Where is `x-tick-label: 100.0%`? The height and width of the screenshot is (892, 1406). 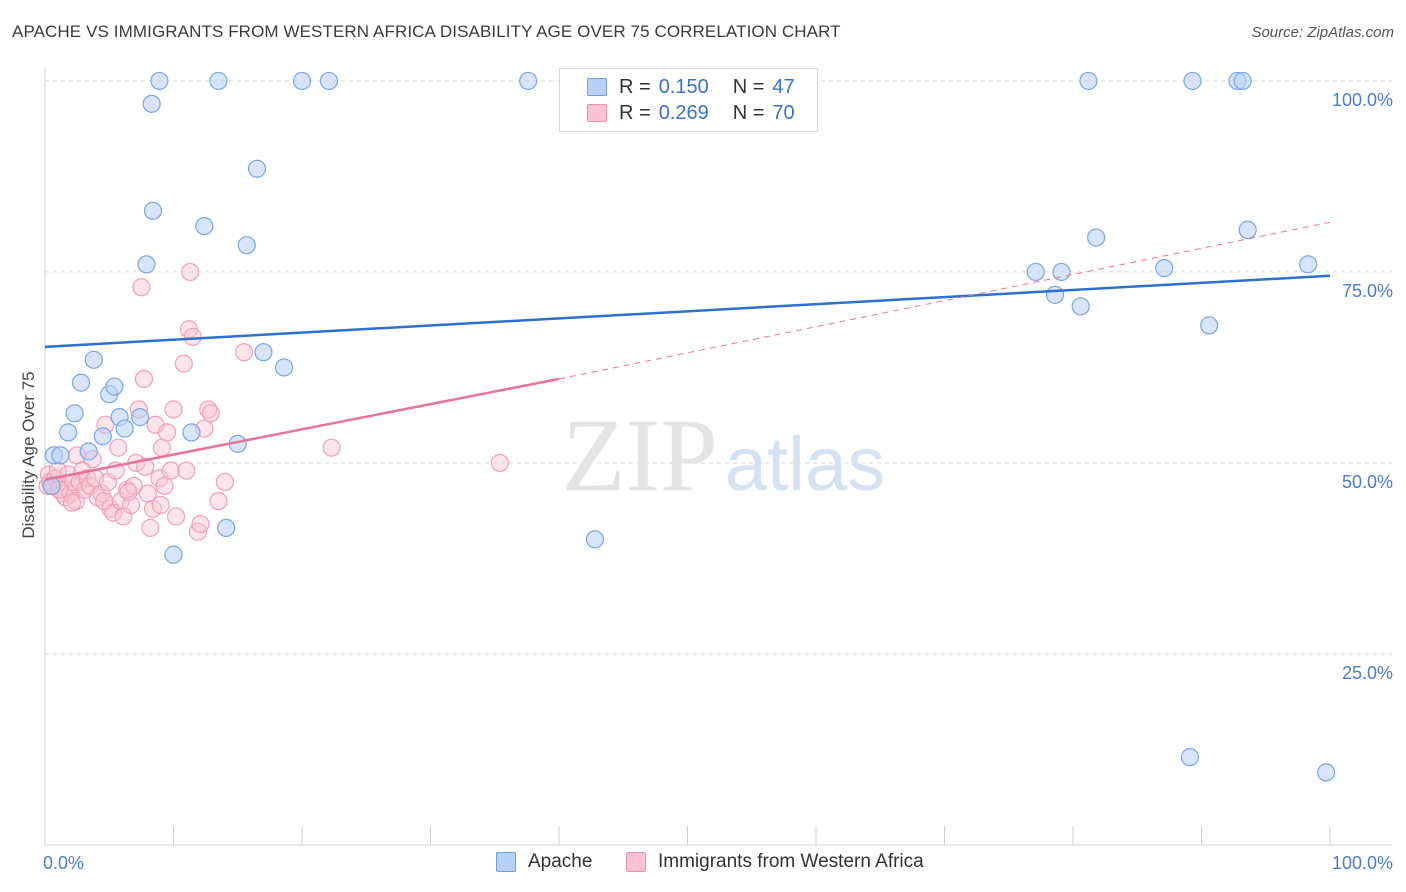
x-tick-label: 100.0% is located at coordinates (1362, 863).